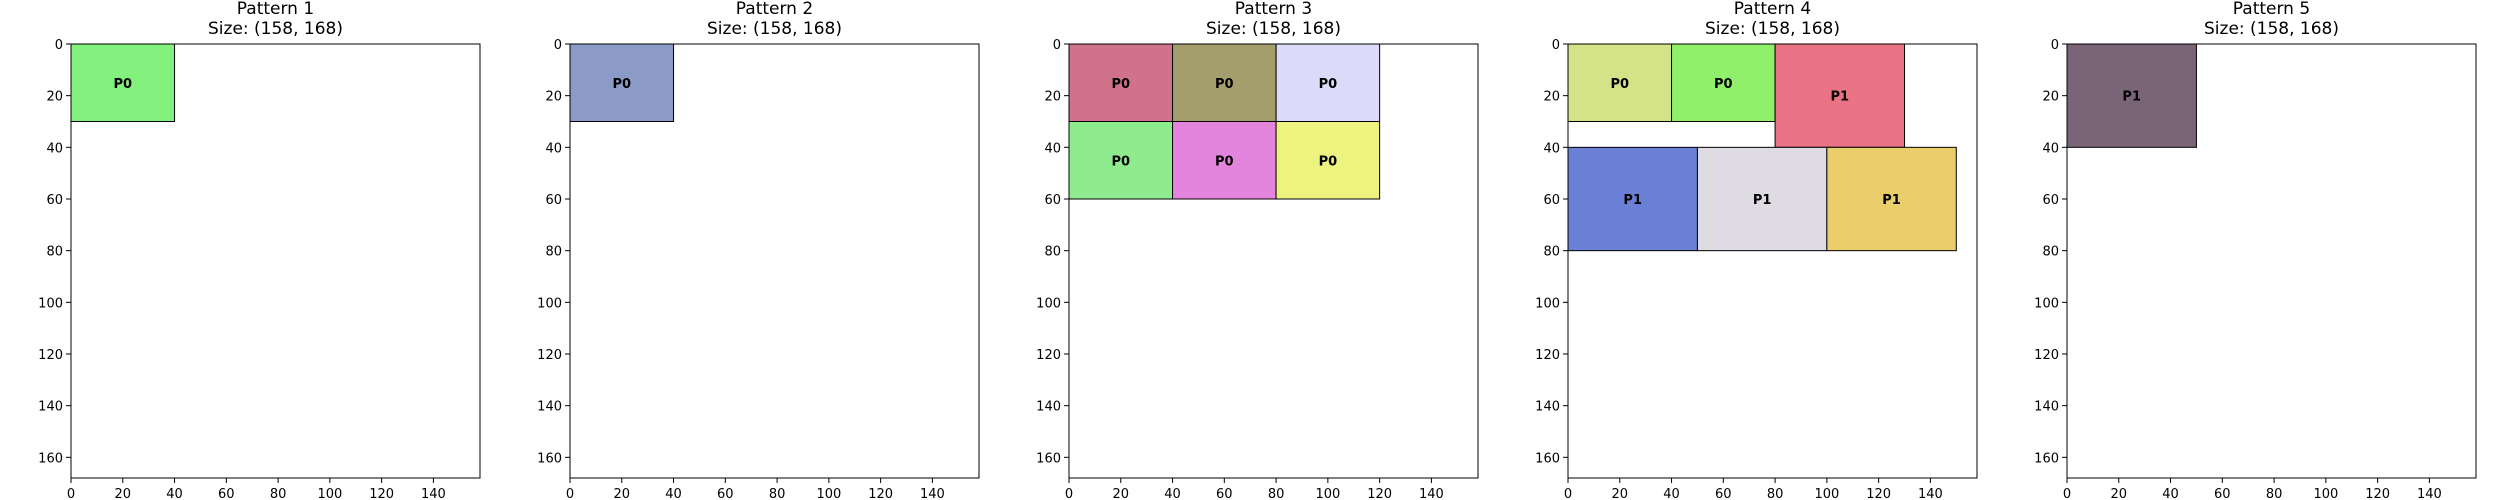  What do you see at coordinates (275, 9) in the screenshot?
I see `chart-title: Pattern 1` at bounding box center [275, 9].